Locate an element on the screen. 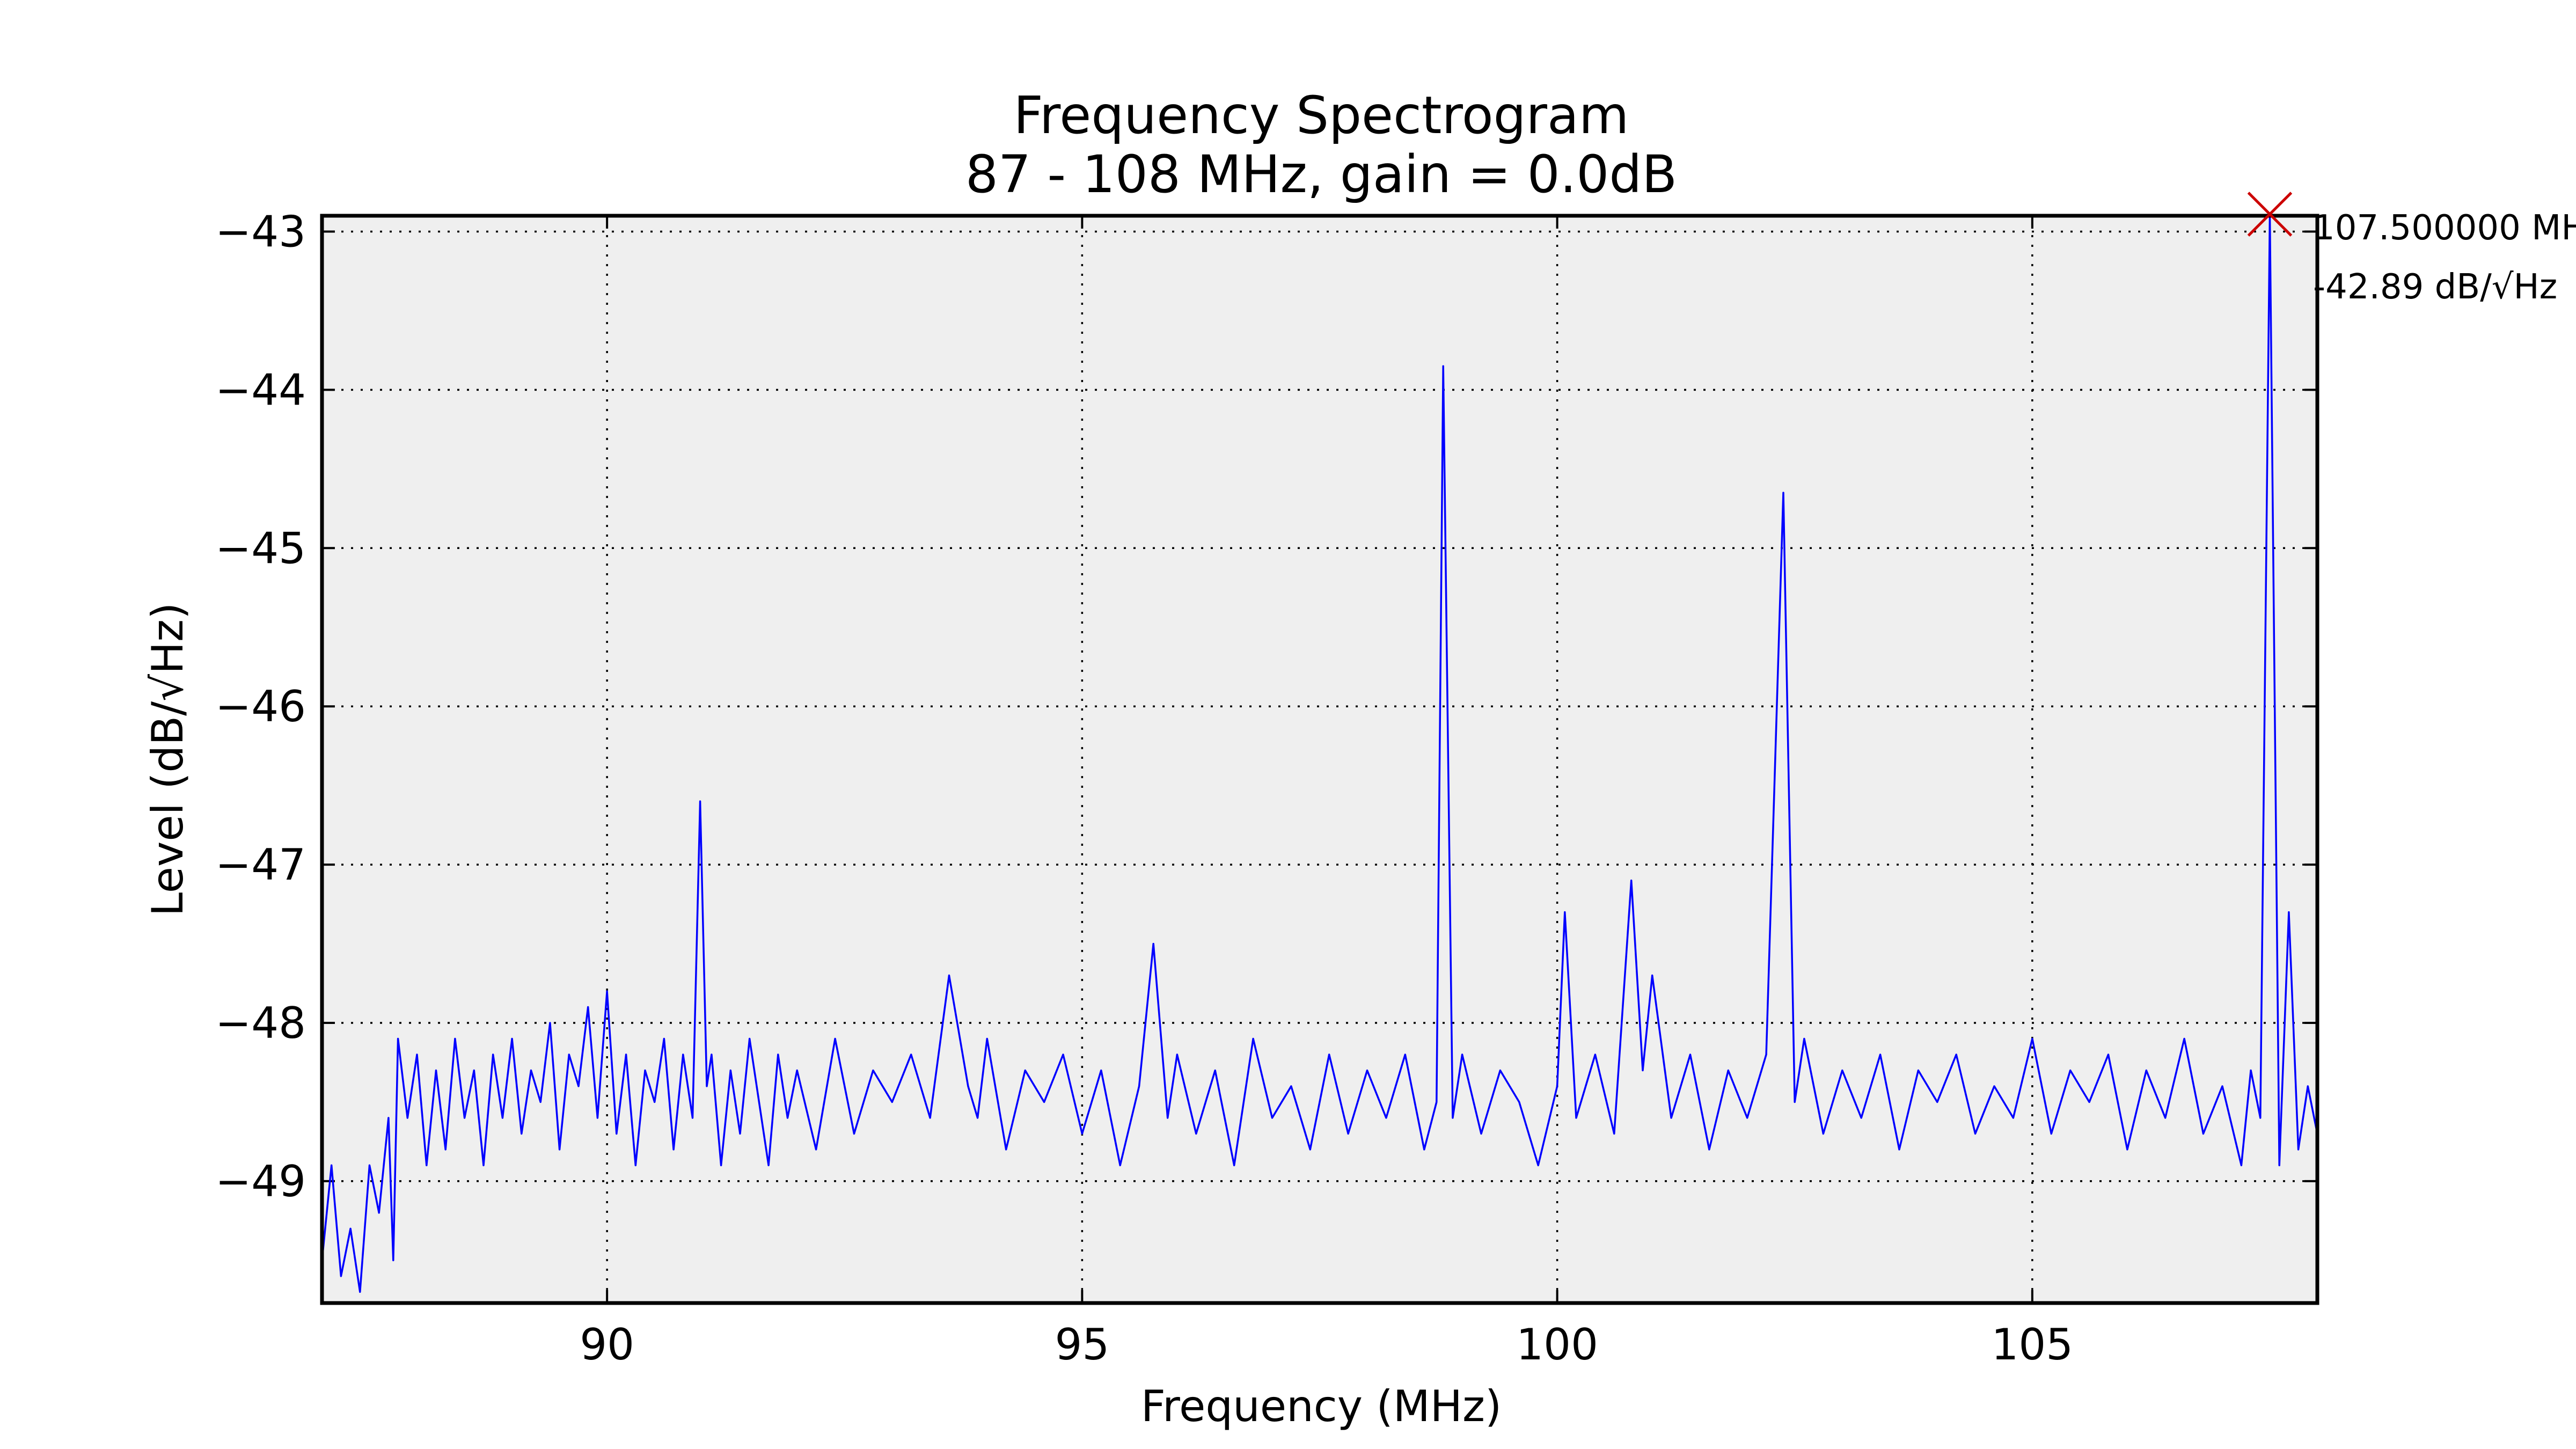 The image size is (2576, 1449). y-tick-label: −43 is located at coordinates (260, 232).